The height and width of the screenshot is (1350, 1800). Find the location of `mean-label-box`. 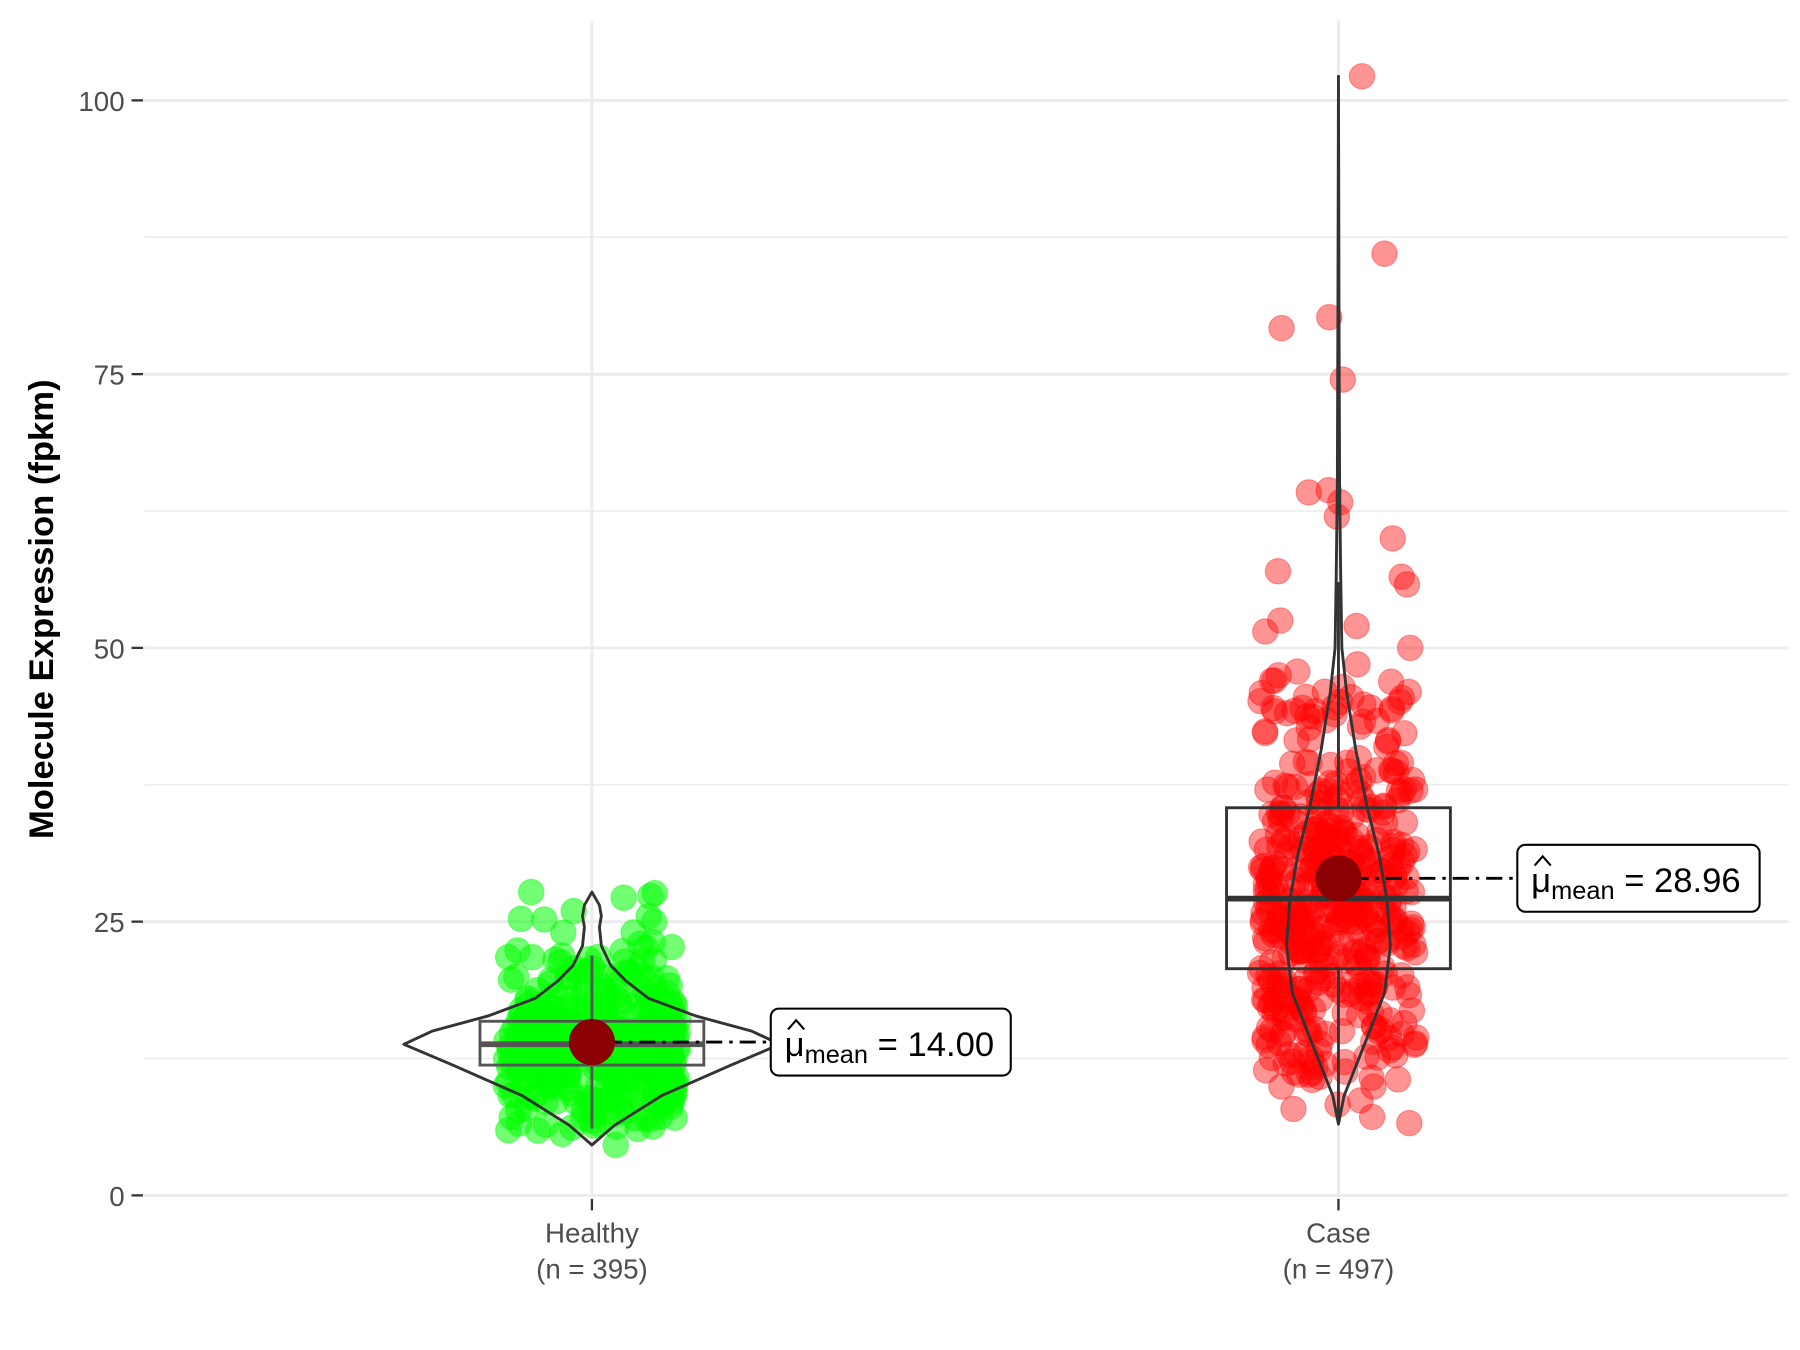

mean-label-box is located at coordinates (890, 1042).